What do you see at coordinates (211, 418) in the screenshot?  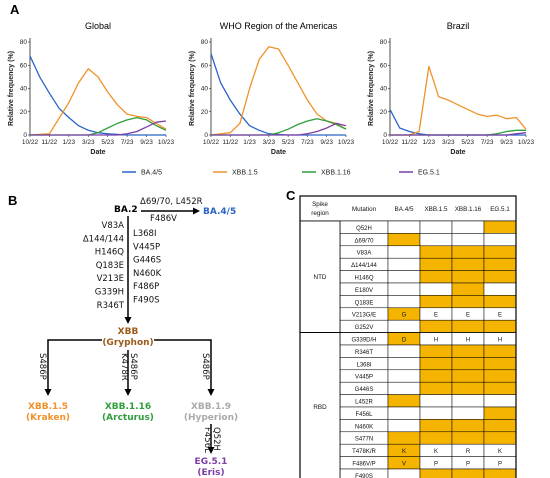 I see `node-xbb19-nickname: (Hyperion)` at bounding box center [211, 418].